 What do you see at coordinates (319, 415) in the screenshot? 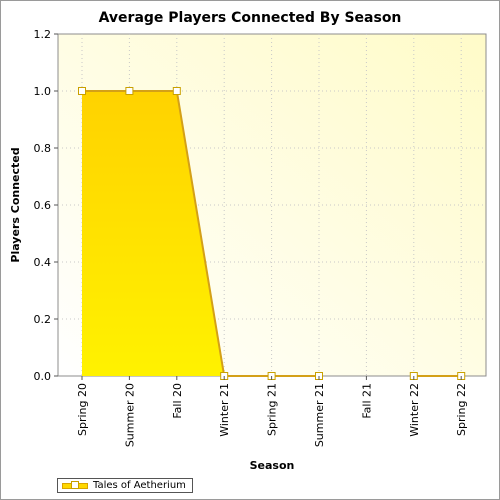
I see `x-tick-label: Summer 21` at bounding box center [319, 415].